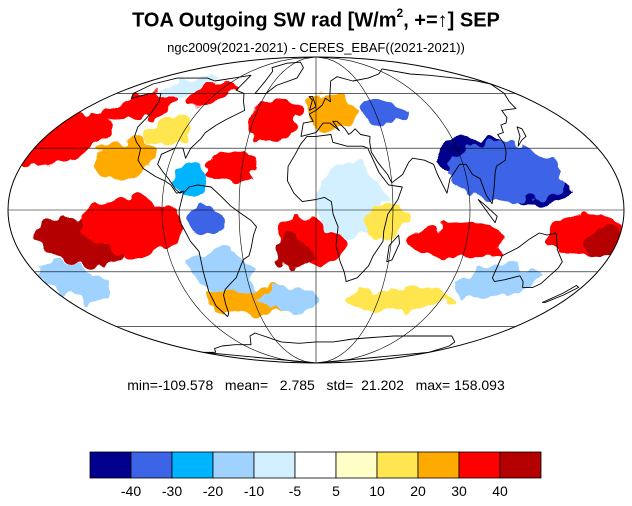 The image size is (632, 506). I want to click on colorbar-label: -30, so click(172, 491).